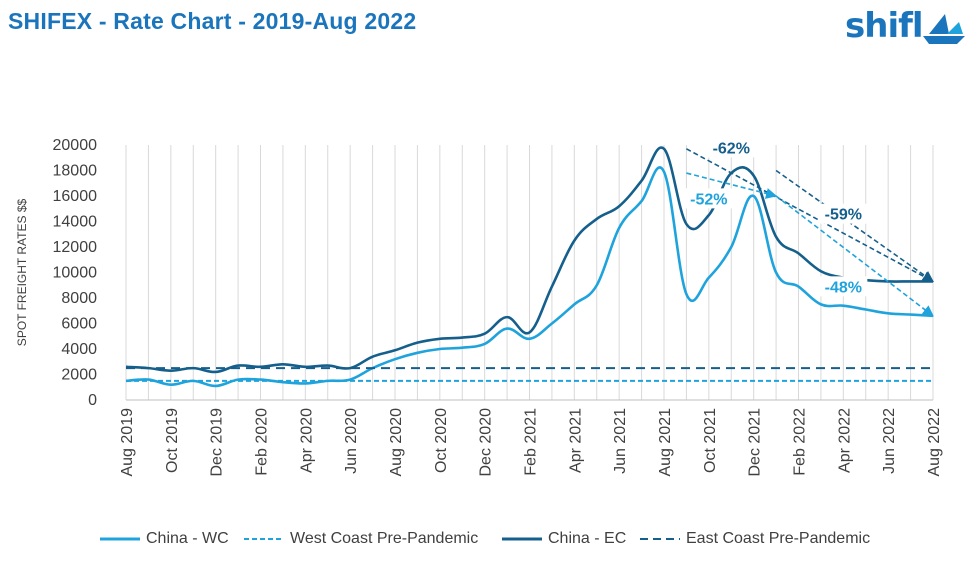 The width and height of the screenshot is (979, 562). I want to click on x-tick-label: Oct 2020, so click(441, 440).